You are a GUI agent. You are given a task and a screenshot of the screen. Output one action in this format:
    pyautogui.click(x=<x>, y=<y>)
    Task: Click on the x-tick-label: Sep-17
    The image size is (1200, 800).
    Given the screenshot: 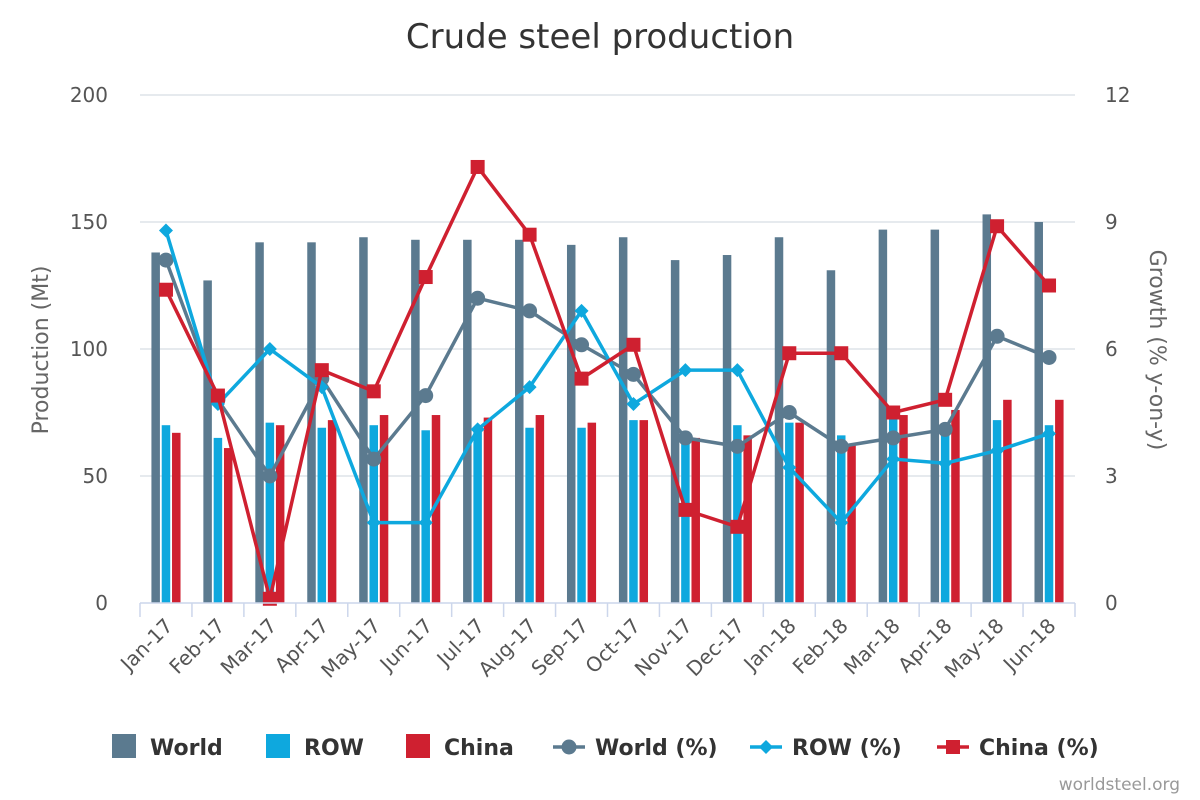 What is the action you would take?
    pyautogui.click(x=559, y=647)
    